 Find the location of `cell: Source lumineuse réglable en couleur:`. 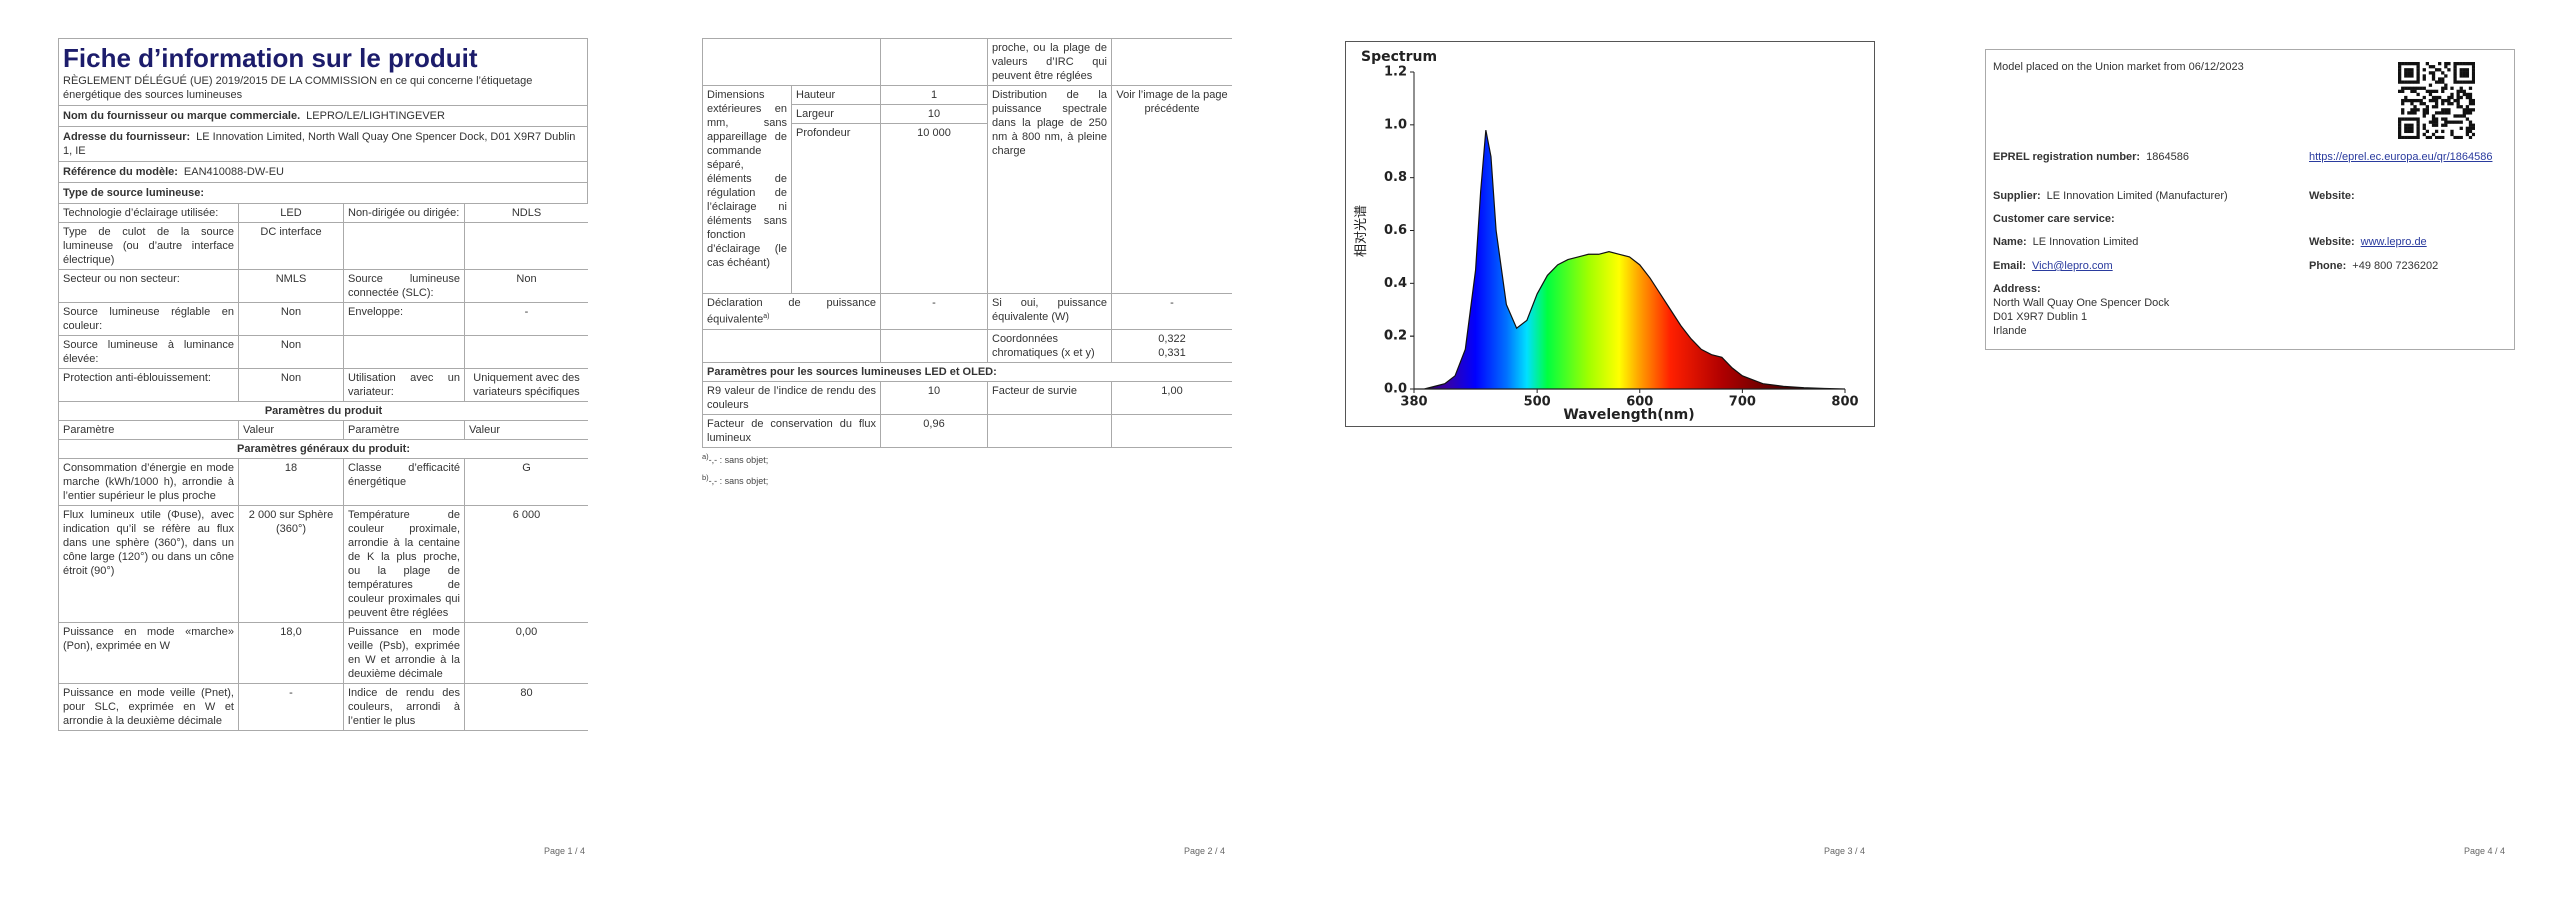

cell: Source lumineuse réglable en couleur: is located at coordinates (148, 319).